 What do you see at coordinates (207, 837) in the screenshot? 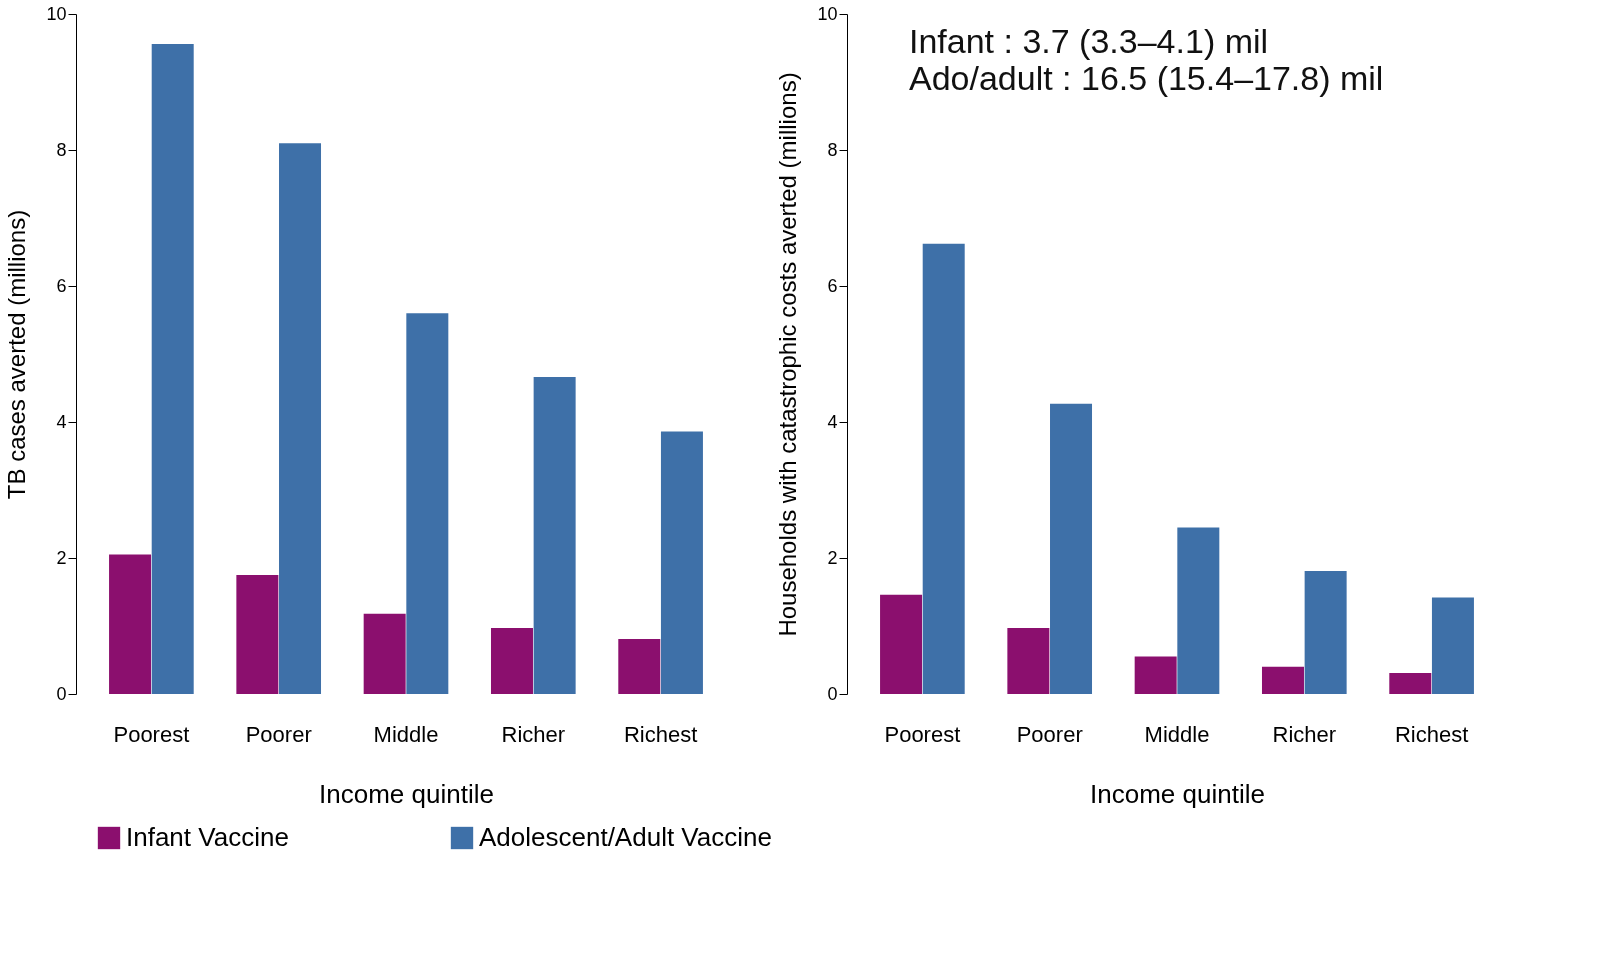
I see `legend-label: Infant Vaccine` at bounding box center [207, 837].